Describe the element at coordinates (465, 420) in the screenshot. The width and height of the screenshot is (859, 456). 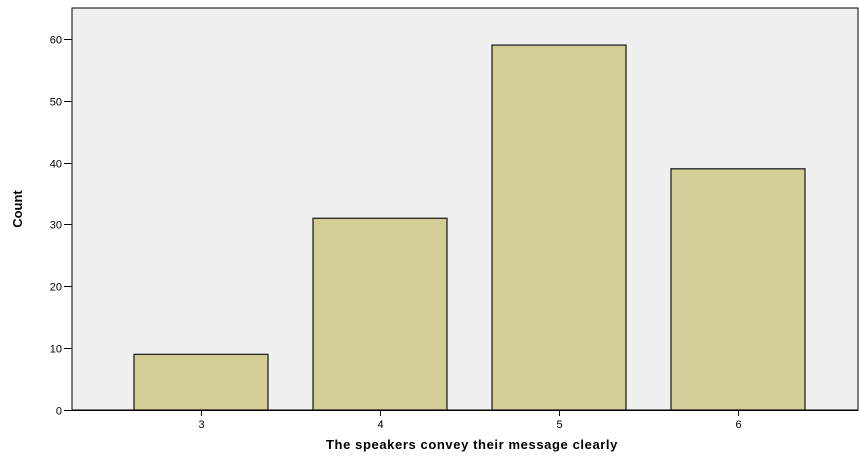
I see `x-axis: 3 4 5 6` at that location.